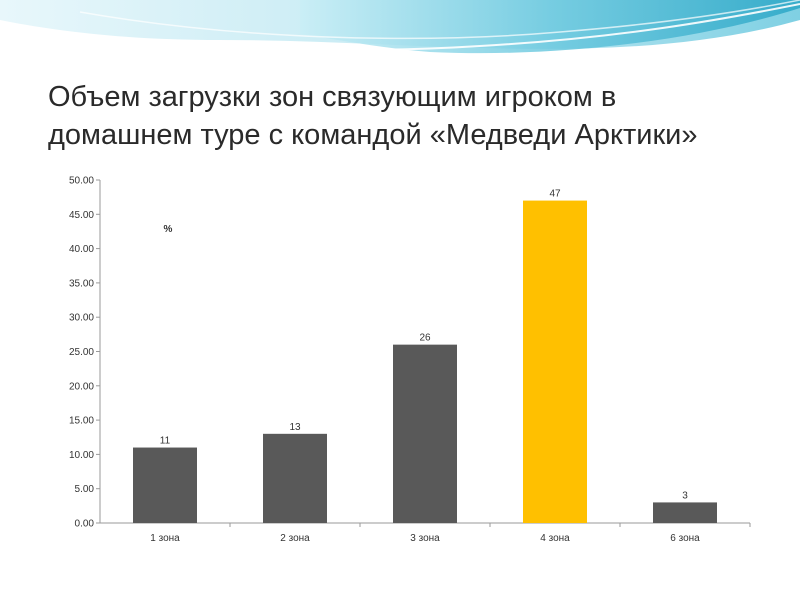 The width and height of the screenshot is (800, 600). I want to click on y-tick-label: 45.00, so click(81, 215).